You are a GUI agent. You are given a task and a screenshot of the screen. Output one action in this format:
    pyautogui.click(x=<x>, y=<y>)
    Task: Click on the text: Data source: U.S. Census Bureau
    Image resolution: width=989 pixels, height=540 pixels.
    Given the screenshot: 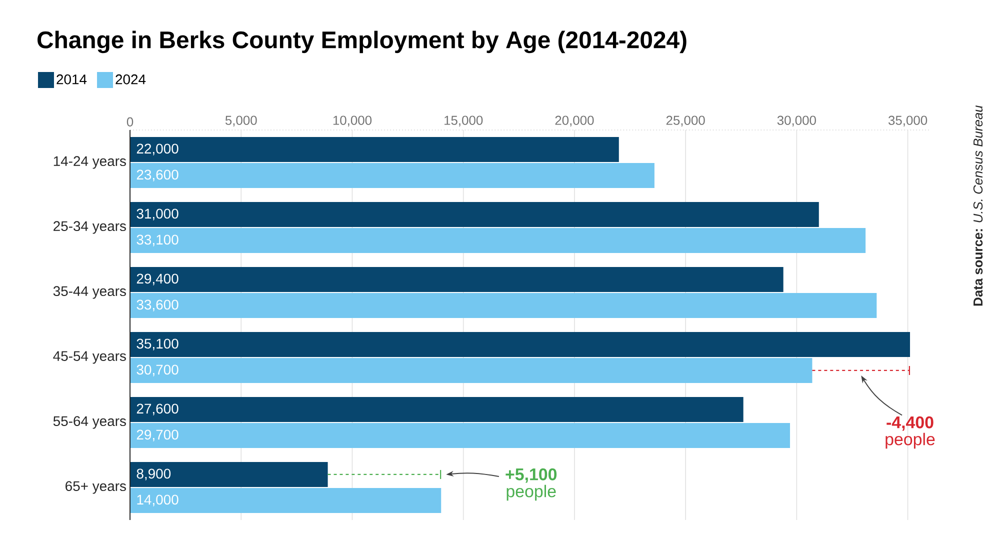 What is the action you would take?
    pyautogui.click(x=978, y=205)
    